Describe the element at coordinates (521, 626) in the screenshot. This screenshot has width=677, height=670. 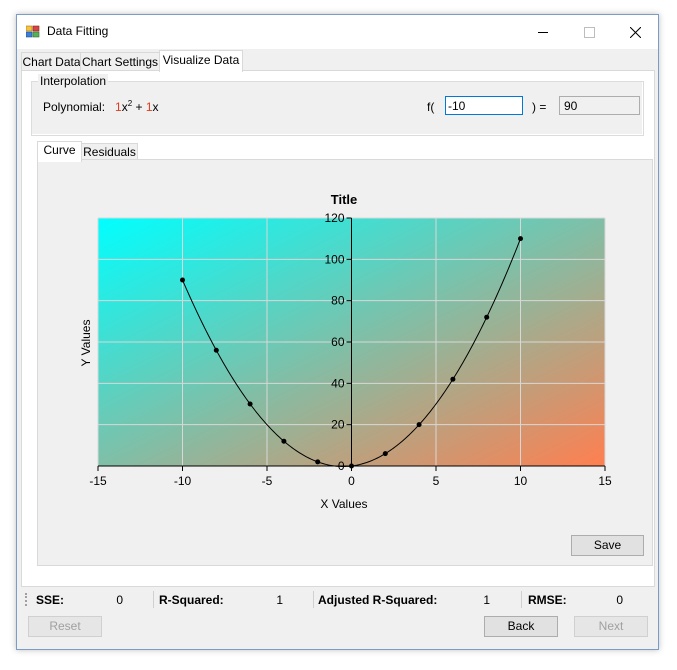
I see `back-button: Back` at that location.